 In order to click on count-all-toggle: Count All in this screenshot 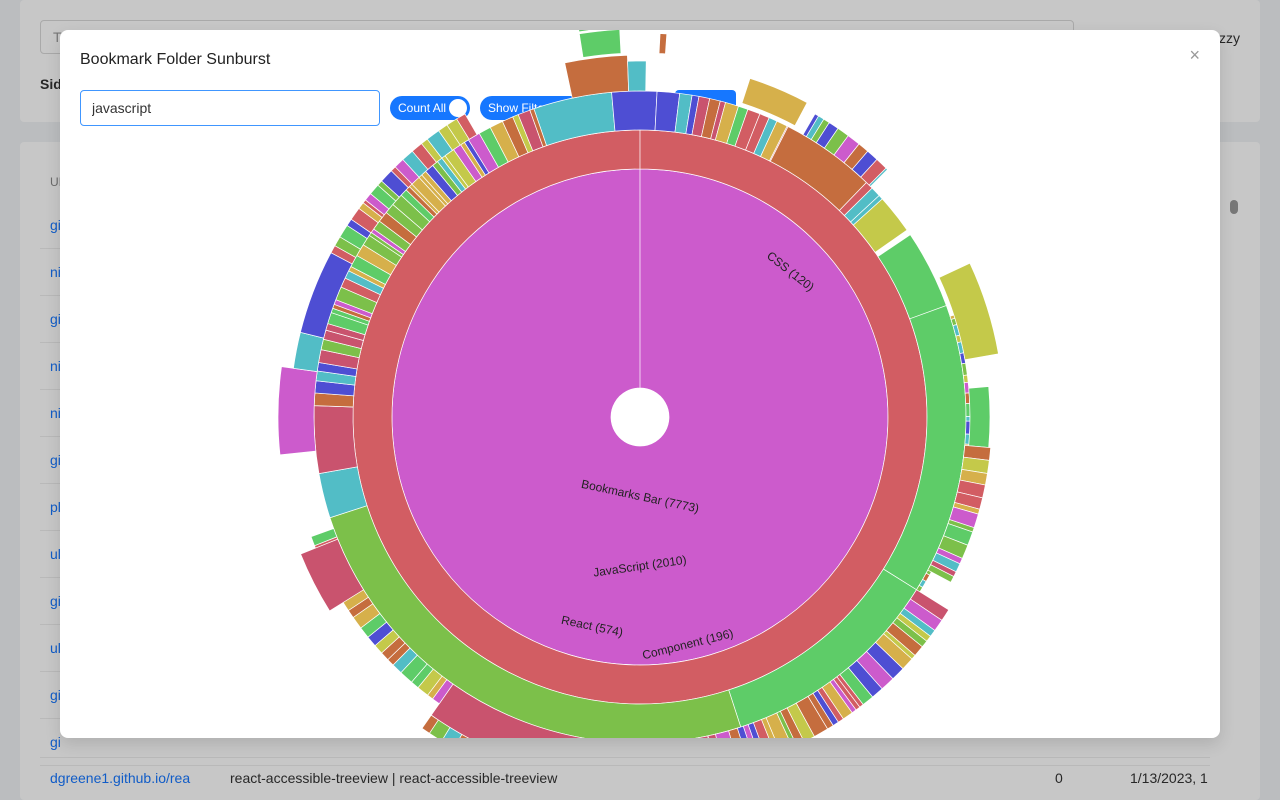, I will do `click(430, 108)`.